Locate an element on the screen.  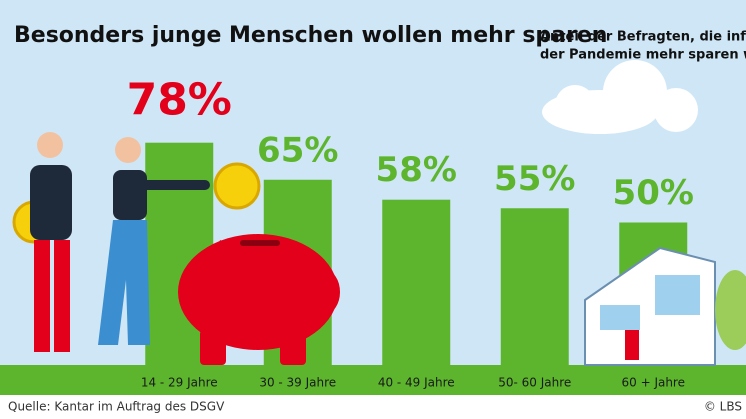
piggy-bank is located at coordinates (259, 299).